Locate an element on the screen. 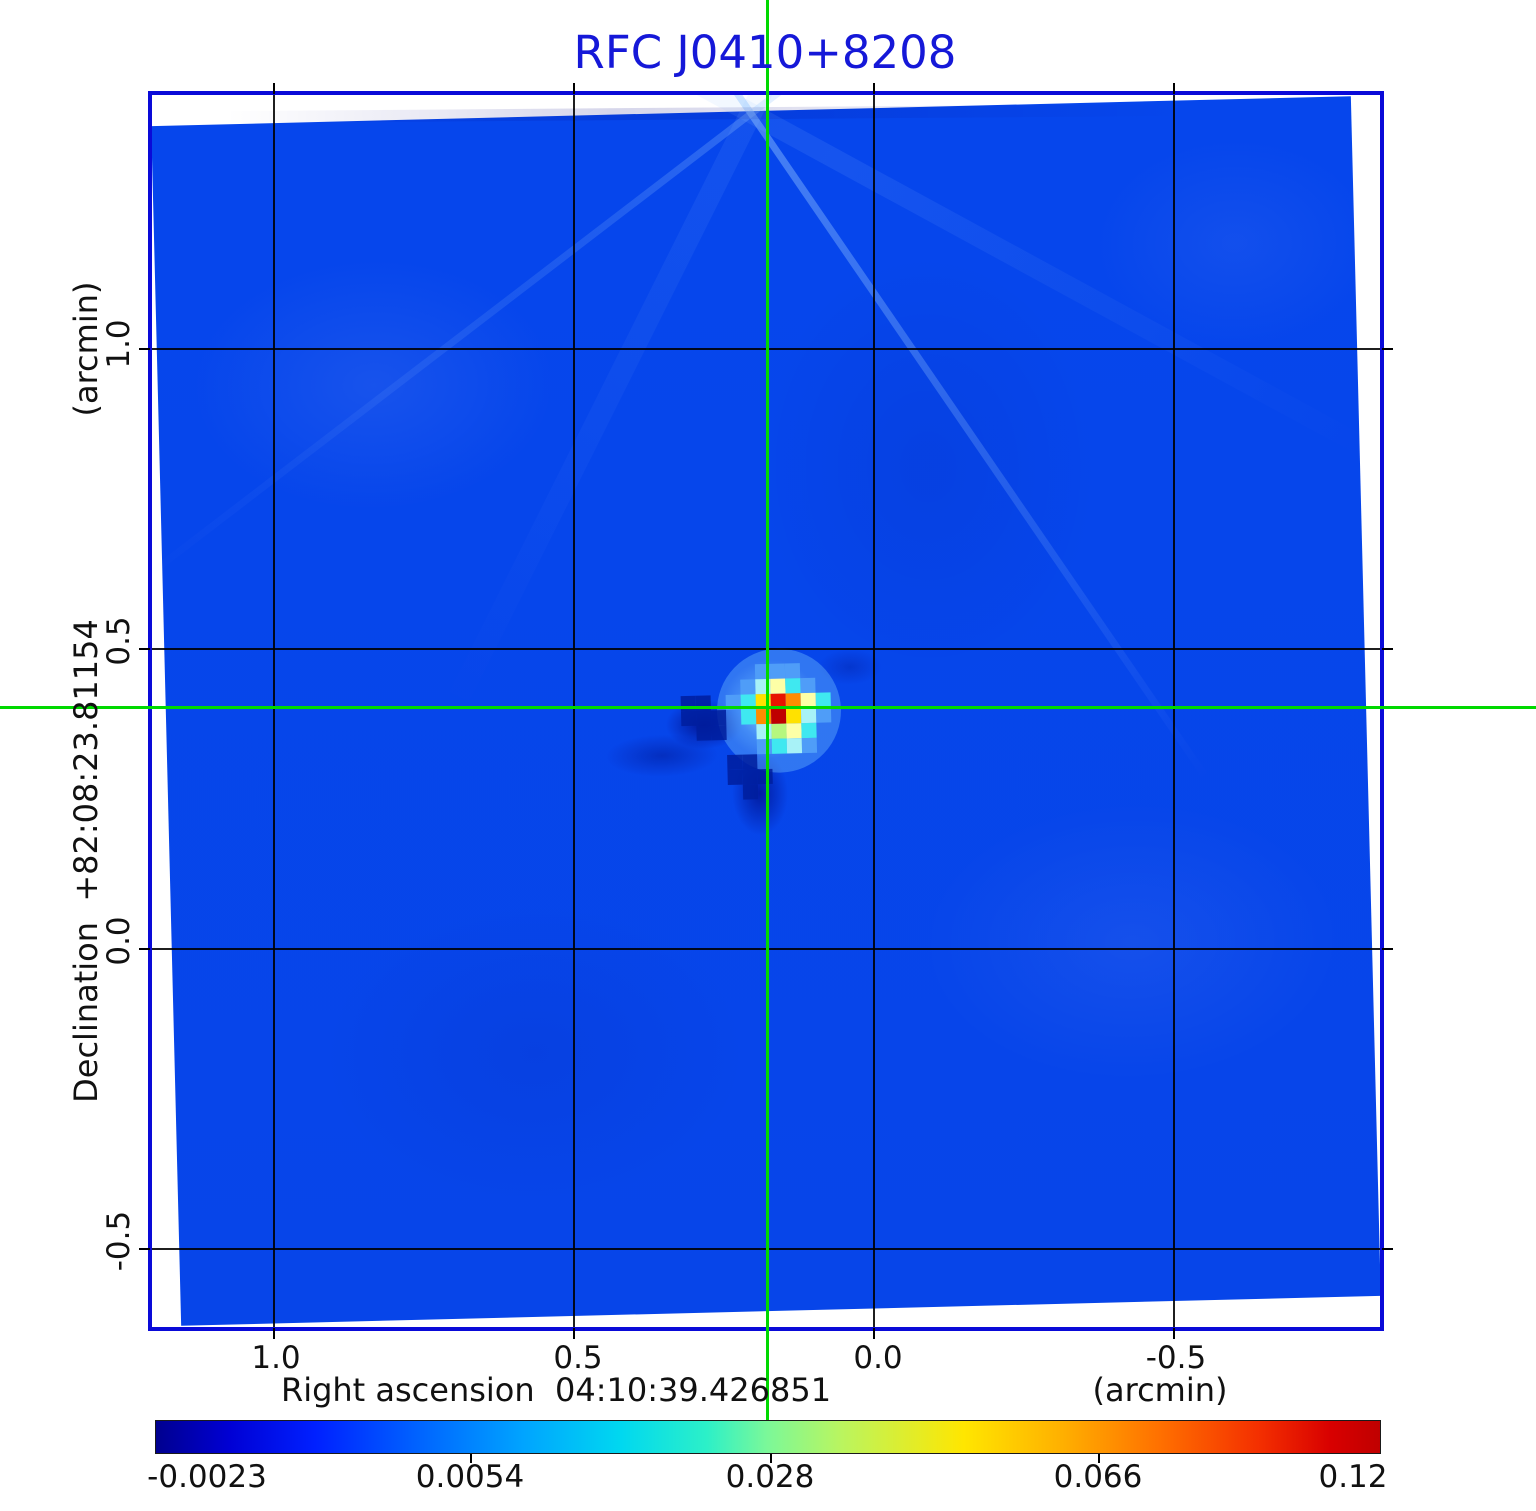  figure-title: RFC J0410+8208 is located at coordinates (765, 52).